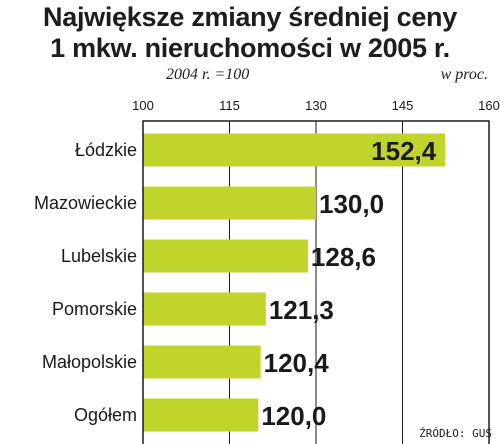 The height and width of the screenshot is (444, 500). Describe the element at coordinates (316, 105) in the screenshot. I see `x-tick-label: 130` at that location.